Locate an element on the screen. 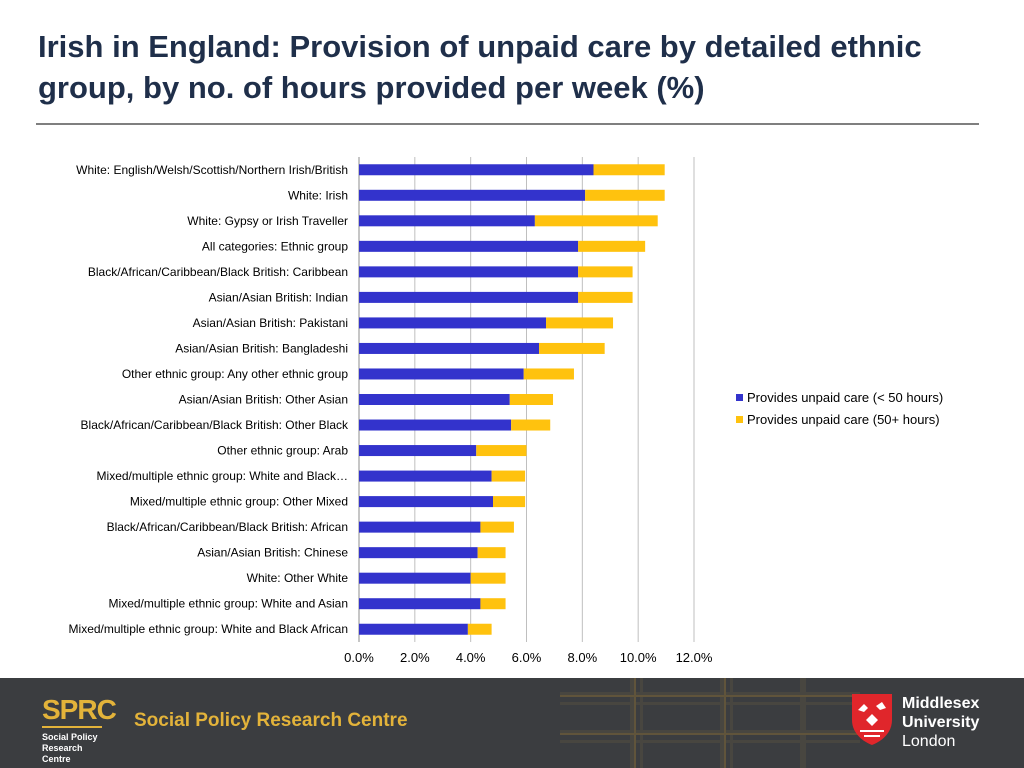 This screenshot has height=768, width=1024. university-line1: Middlesex is located at coordinates (941, 703).